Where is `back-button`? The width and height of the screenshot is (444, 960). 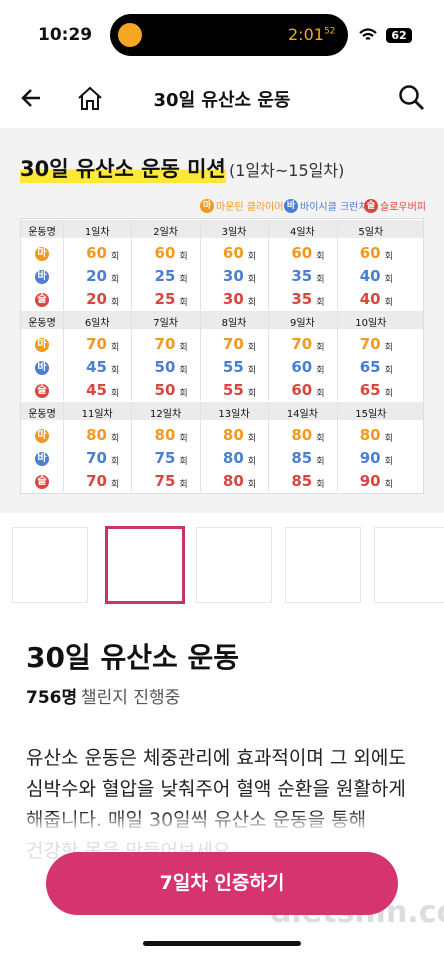 back-button is located at coordinates (32, 98).